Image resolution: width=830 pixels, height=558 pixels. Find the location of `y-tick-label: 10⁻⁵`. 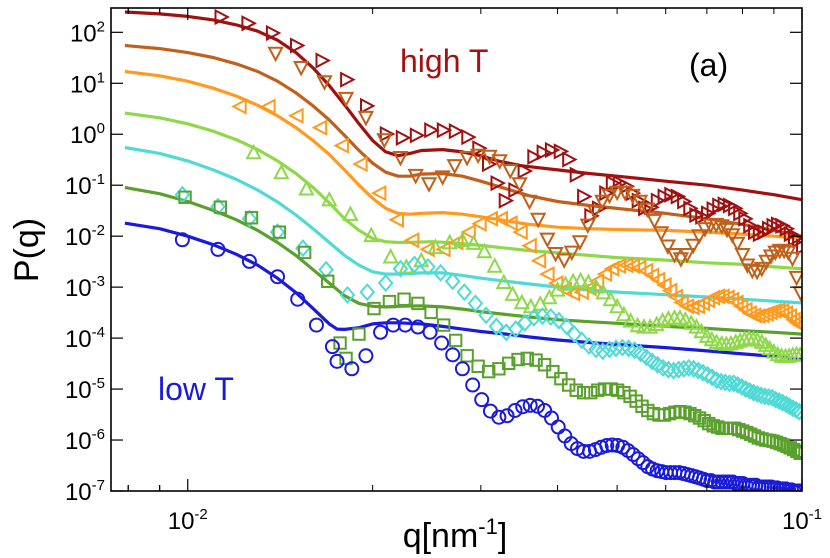

y-tick-label: 10⁻⁵ is located at coordinates (85, 389).